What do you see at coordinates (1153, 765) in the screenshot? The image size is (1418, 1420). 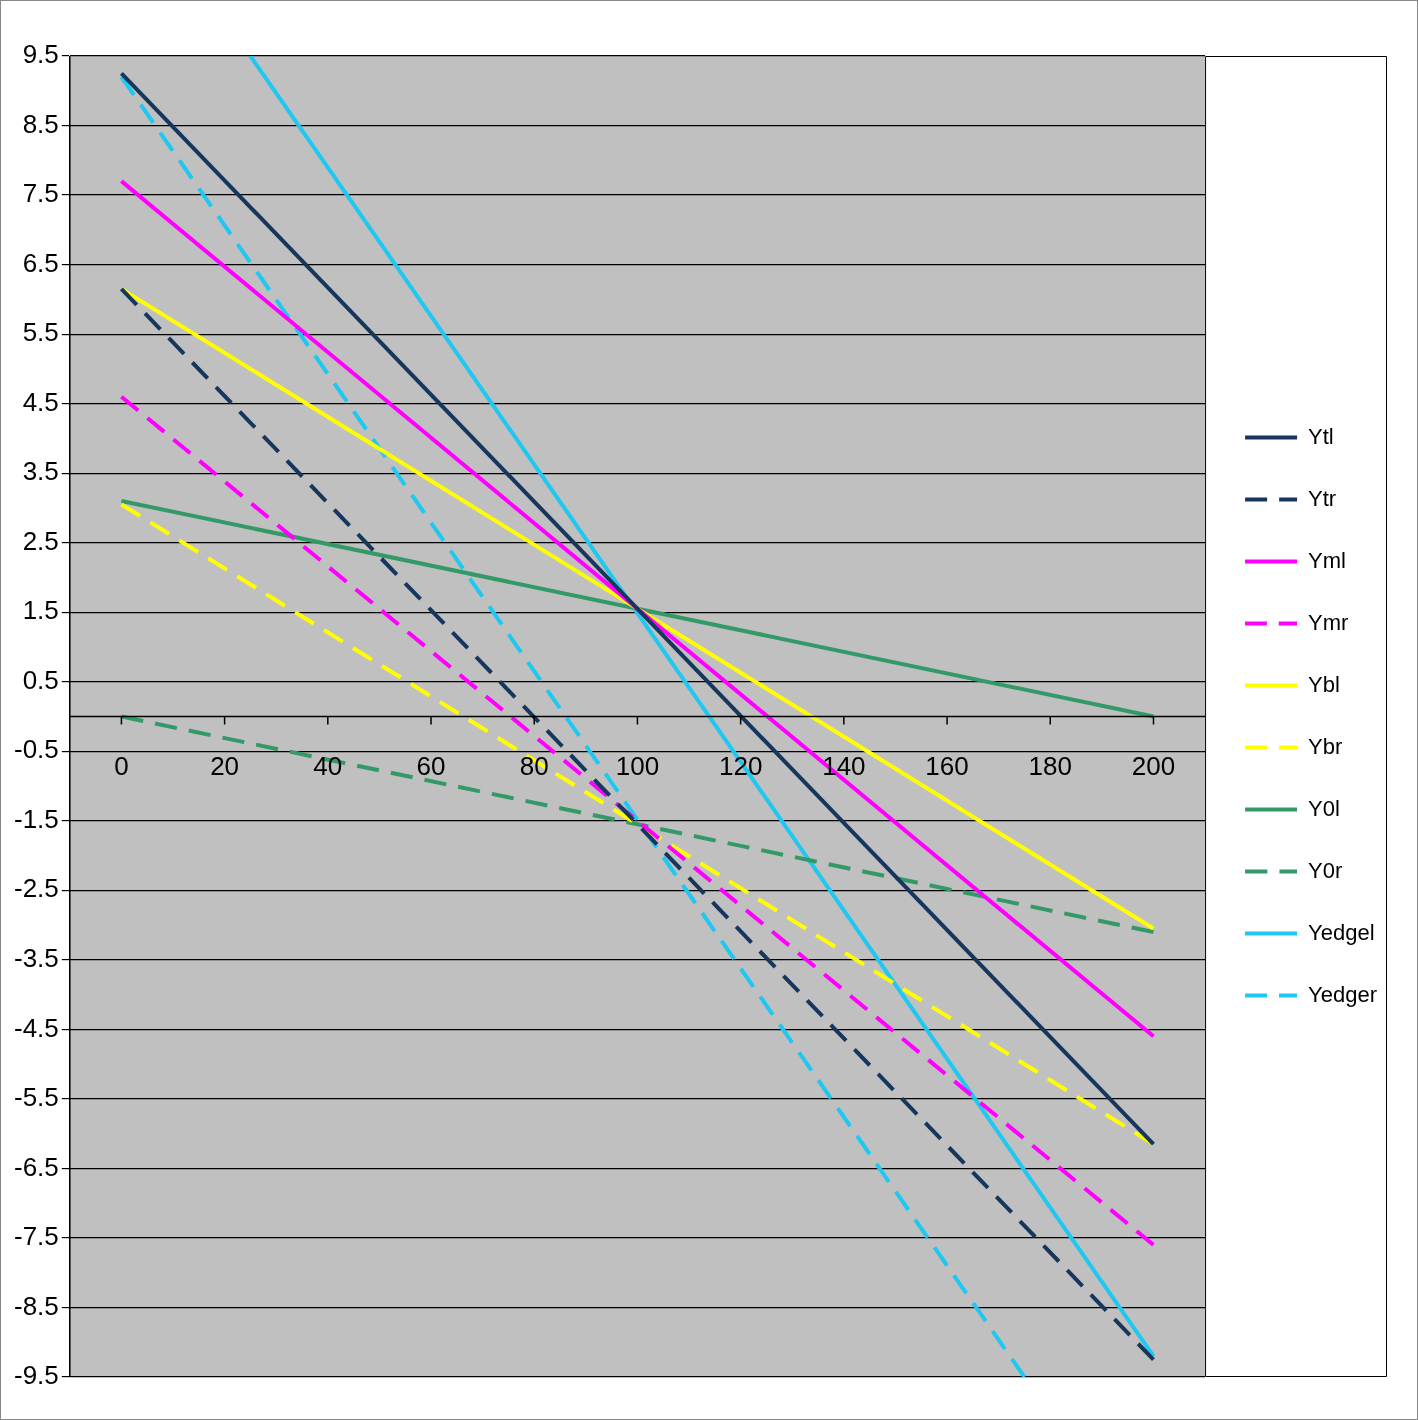 I see `x-tick-label: 200` at bounding box center [1153, 765].